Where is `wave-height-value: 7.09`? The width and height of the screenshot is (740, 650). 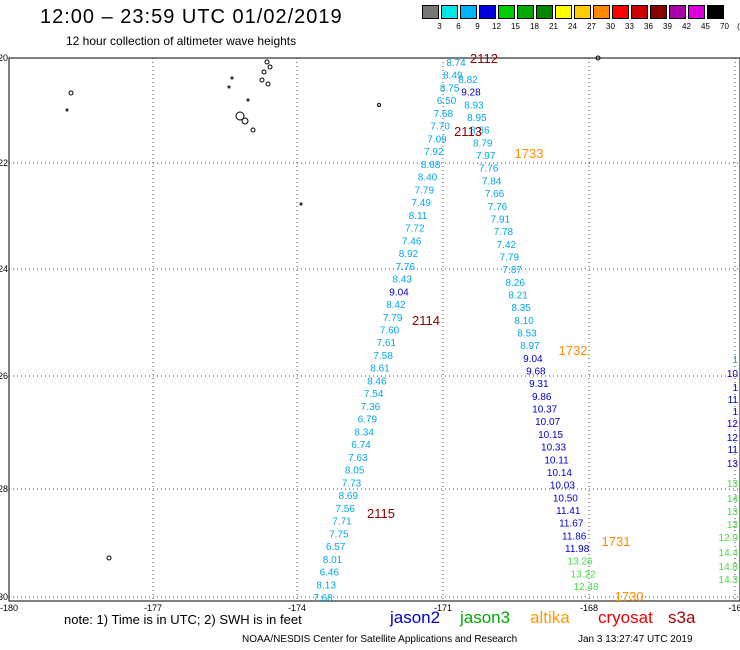 wave-height-value: 7.09 is located at coordinates (437, 139).